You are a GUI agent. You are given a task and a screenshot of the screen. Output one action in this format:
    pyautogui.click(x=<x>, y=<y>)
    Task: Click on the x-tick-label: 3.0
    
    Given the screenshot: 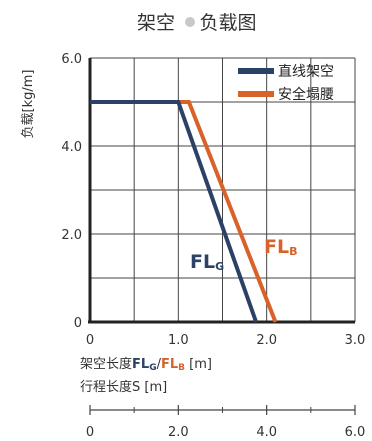 What is the action you would take?
    pyautogui.click(x=355, y=340)
    